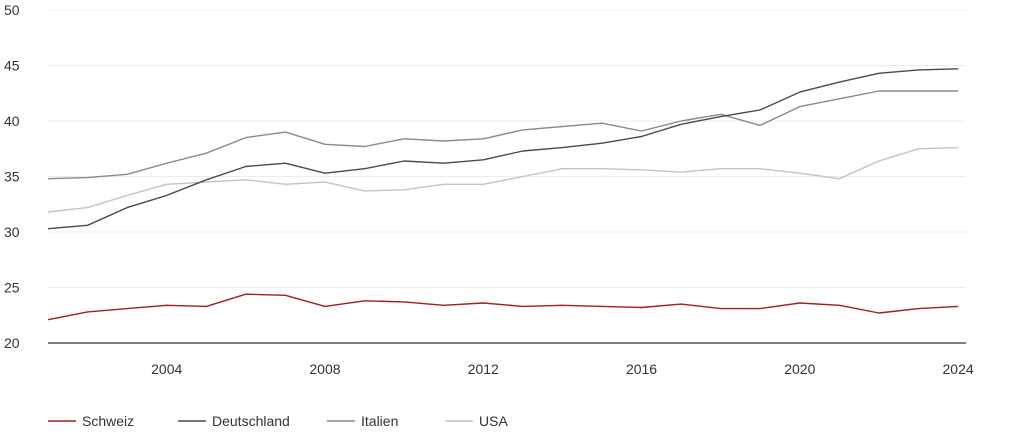 The width and height of the screenshot is (1024, 434). Describe the element at coordinates (12, 288) in the screenshot. I see `y-tick-label: 25` at that location.